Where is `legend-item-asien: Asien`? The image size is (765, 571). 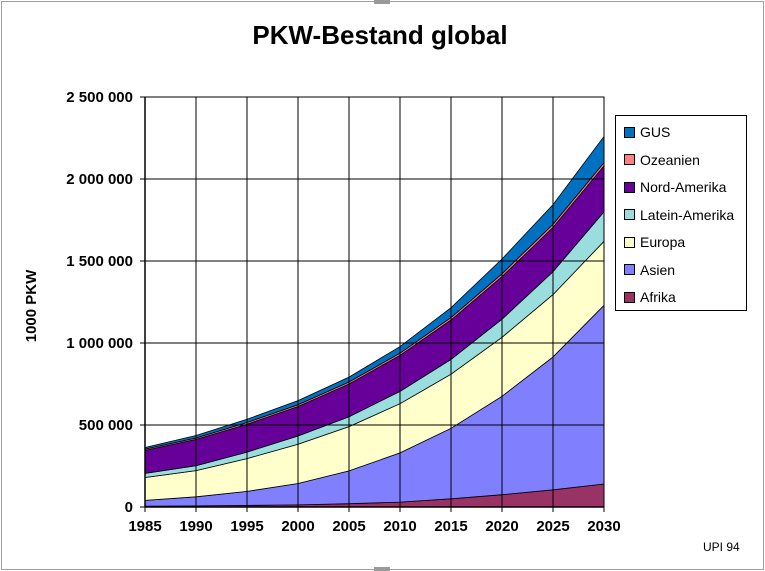 legend-item-asien: Asien is located at coordinates (649, 270).